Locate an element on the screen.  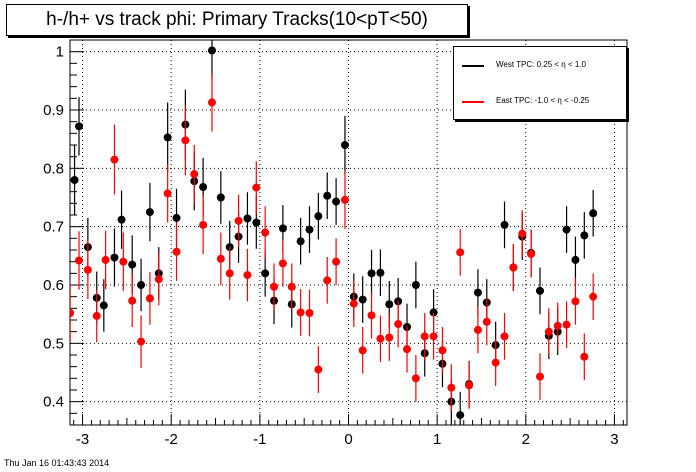
x-tick-label: -2 is located at coordinates (171, 439).